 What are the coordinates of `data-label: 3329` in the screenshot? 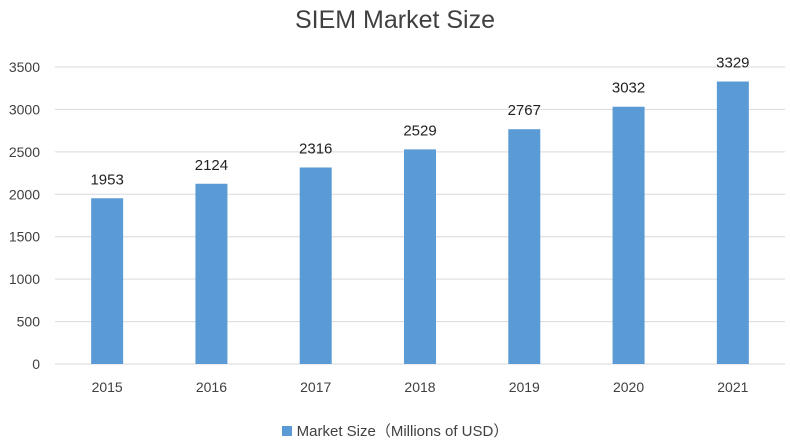 It's located at (732, 63).